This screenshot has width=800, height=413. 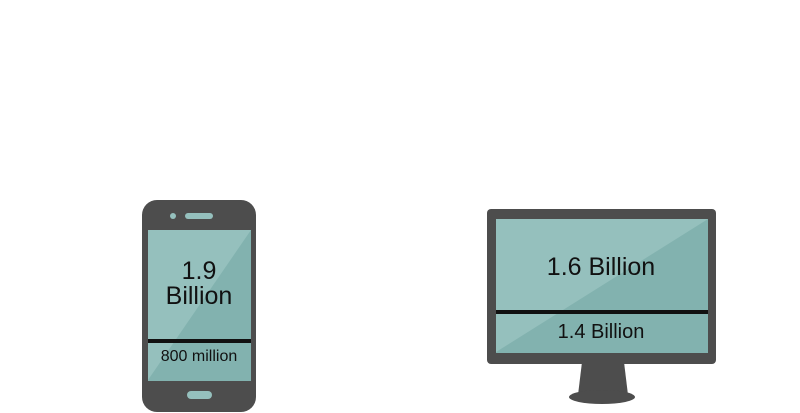 What do you see at coordinates (601, 267) in the screenshot?
I see `desktop-upper-value: 1.6 Billion` at bounding box center [601, 267].